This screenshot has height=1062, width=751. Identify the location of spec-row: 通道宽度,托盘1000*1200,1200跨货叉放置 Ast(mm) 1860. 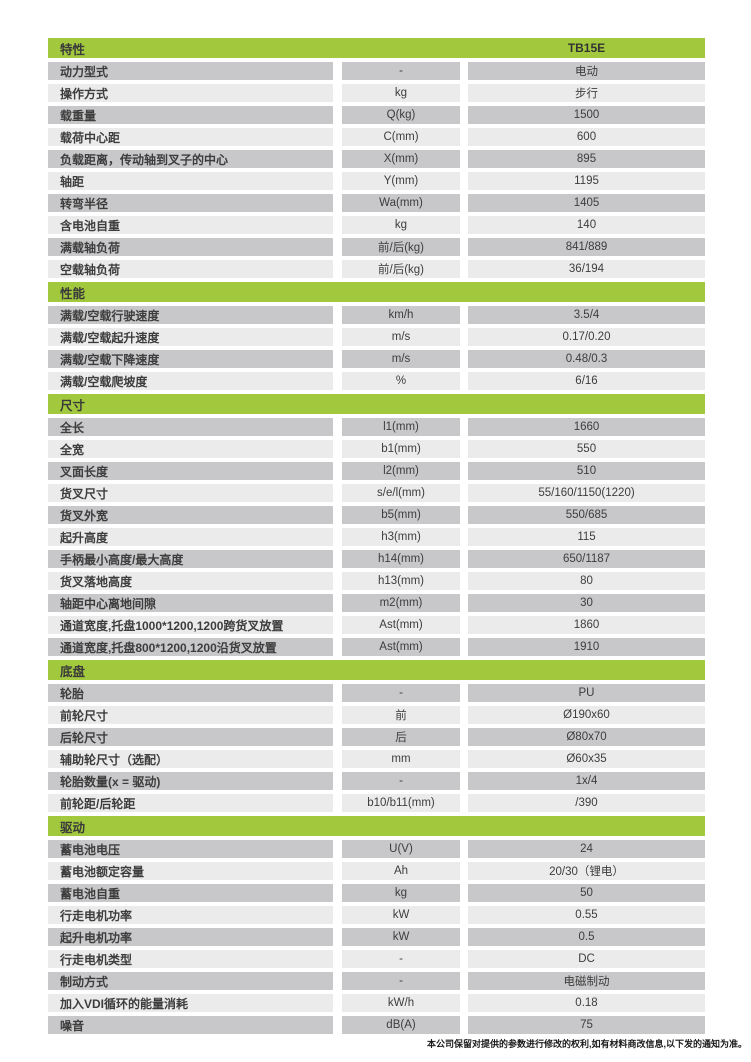
(376, 625).